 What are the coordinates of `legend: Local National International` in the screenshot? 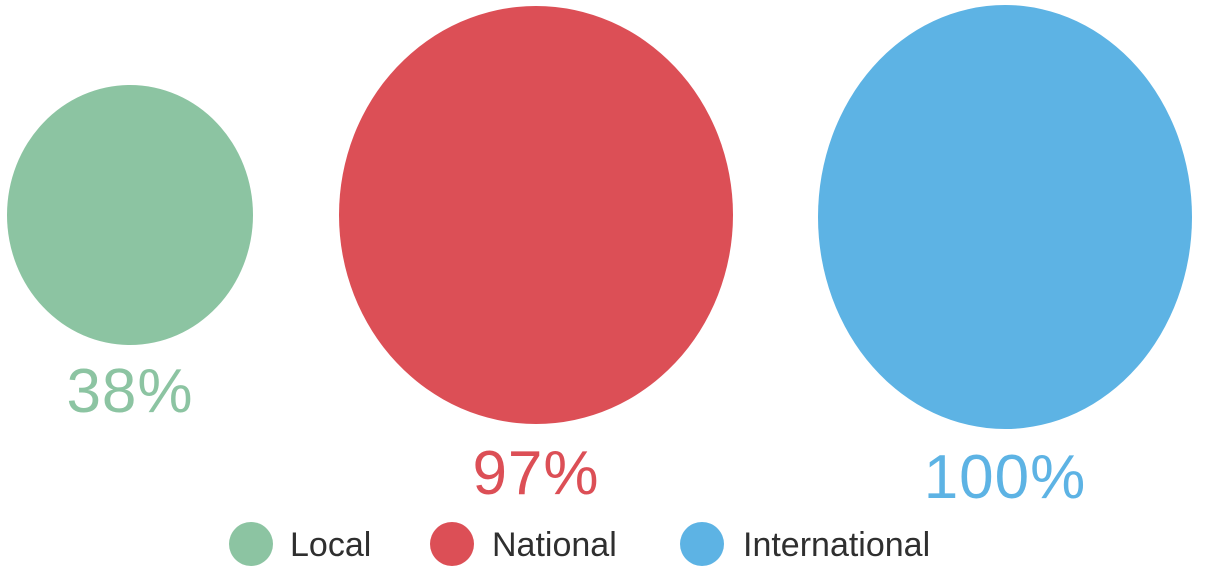 It's located at (579, 544).